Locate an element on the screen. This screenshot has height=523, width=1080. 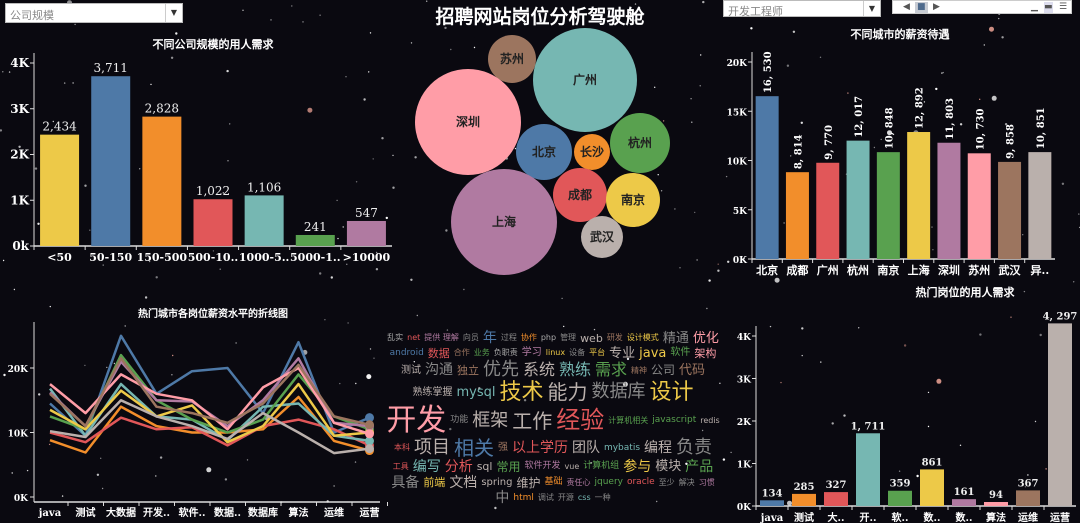
bar-value-label: 861 is located at coordinates (932, 462).